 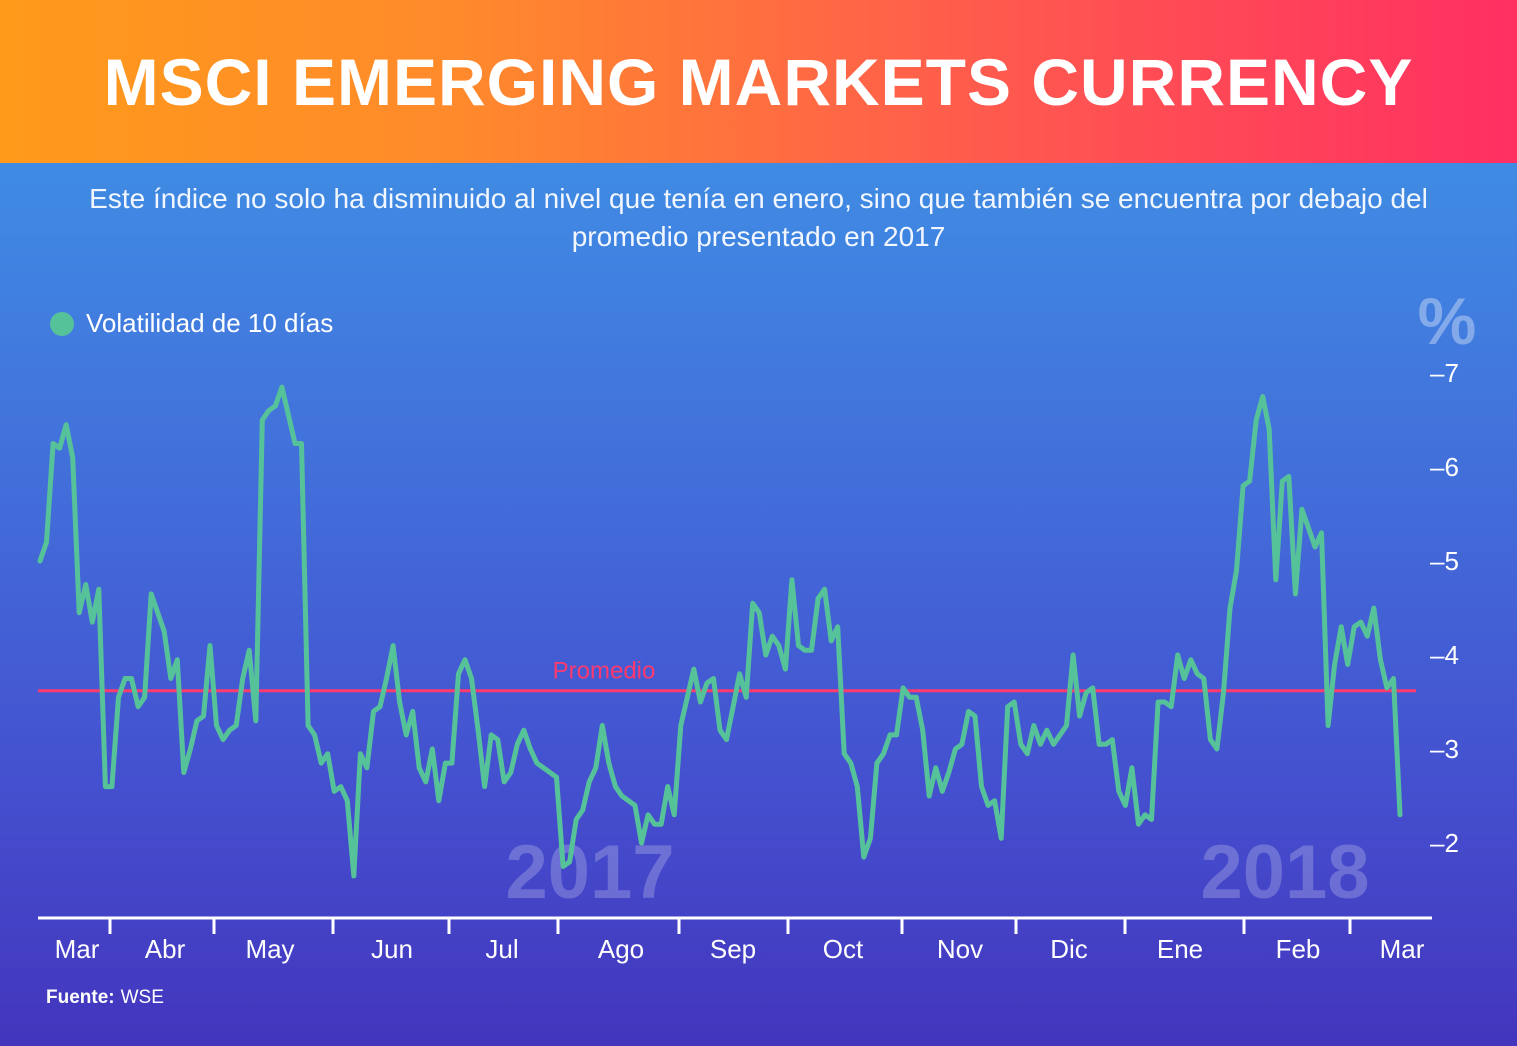 What do you see at coordinates (62, 323) in the screenshot?
I see `legend-marker-icon` at bounding box center [62, 323].